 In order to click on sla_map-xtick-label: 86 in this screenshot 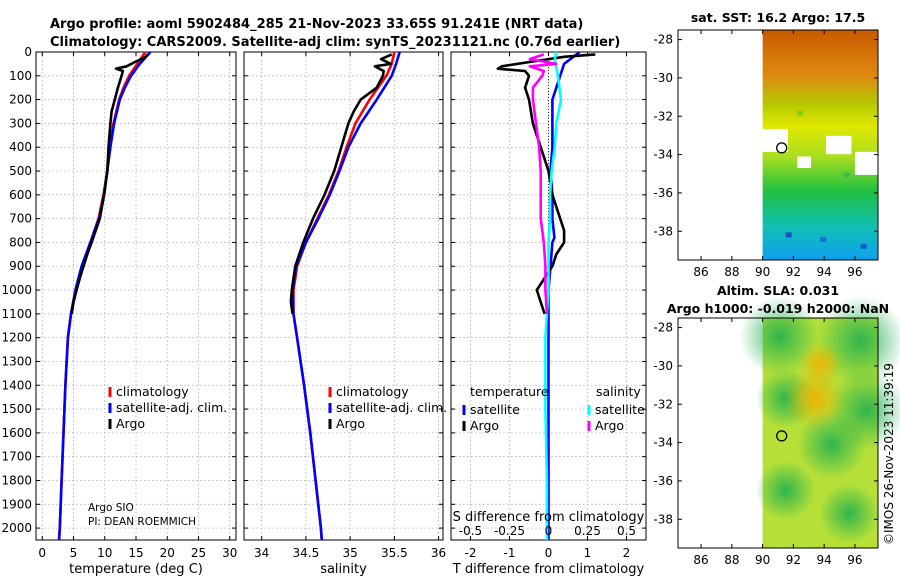, I will do `click(700, 560)`.